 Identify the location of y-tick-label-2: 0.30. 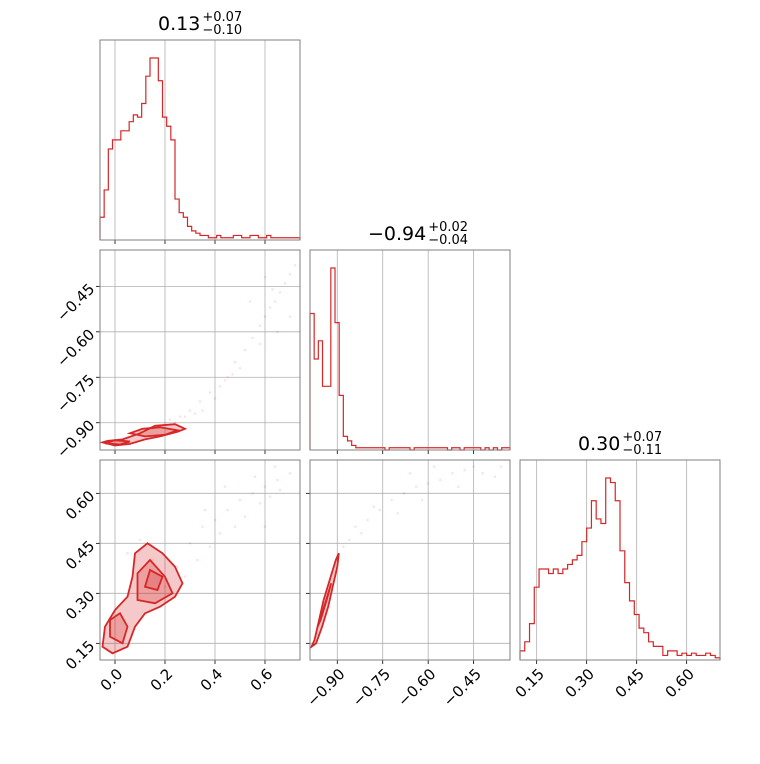
(80, 605).